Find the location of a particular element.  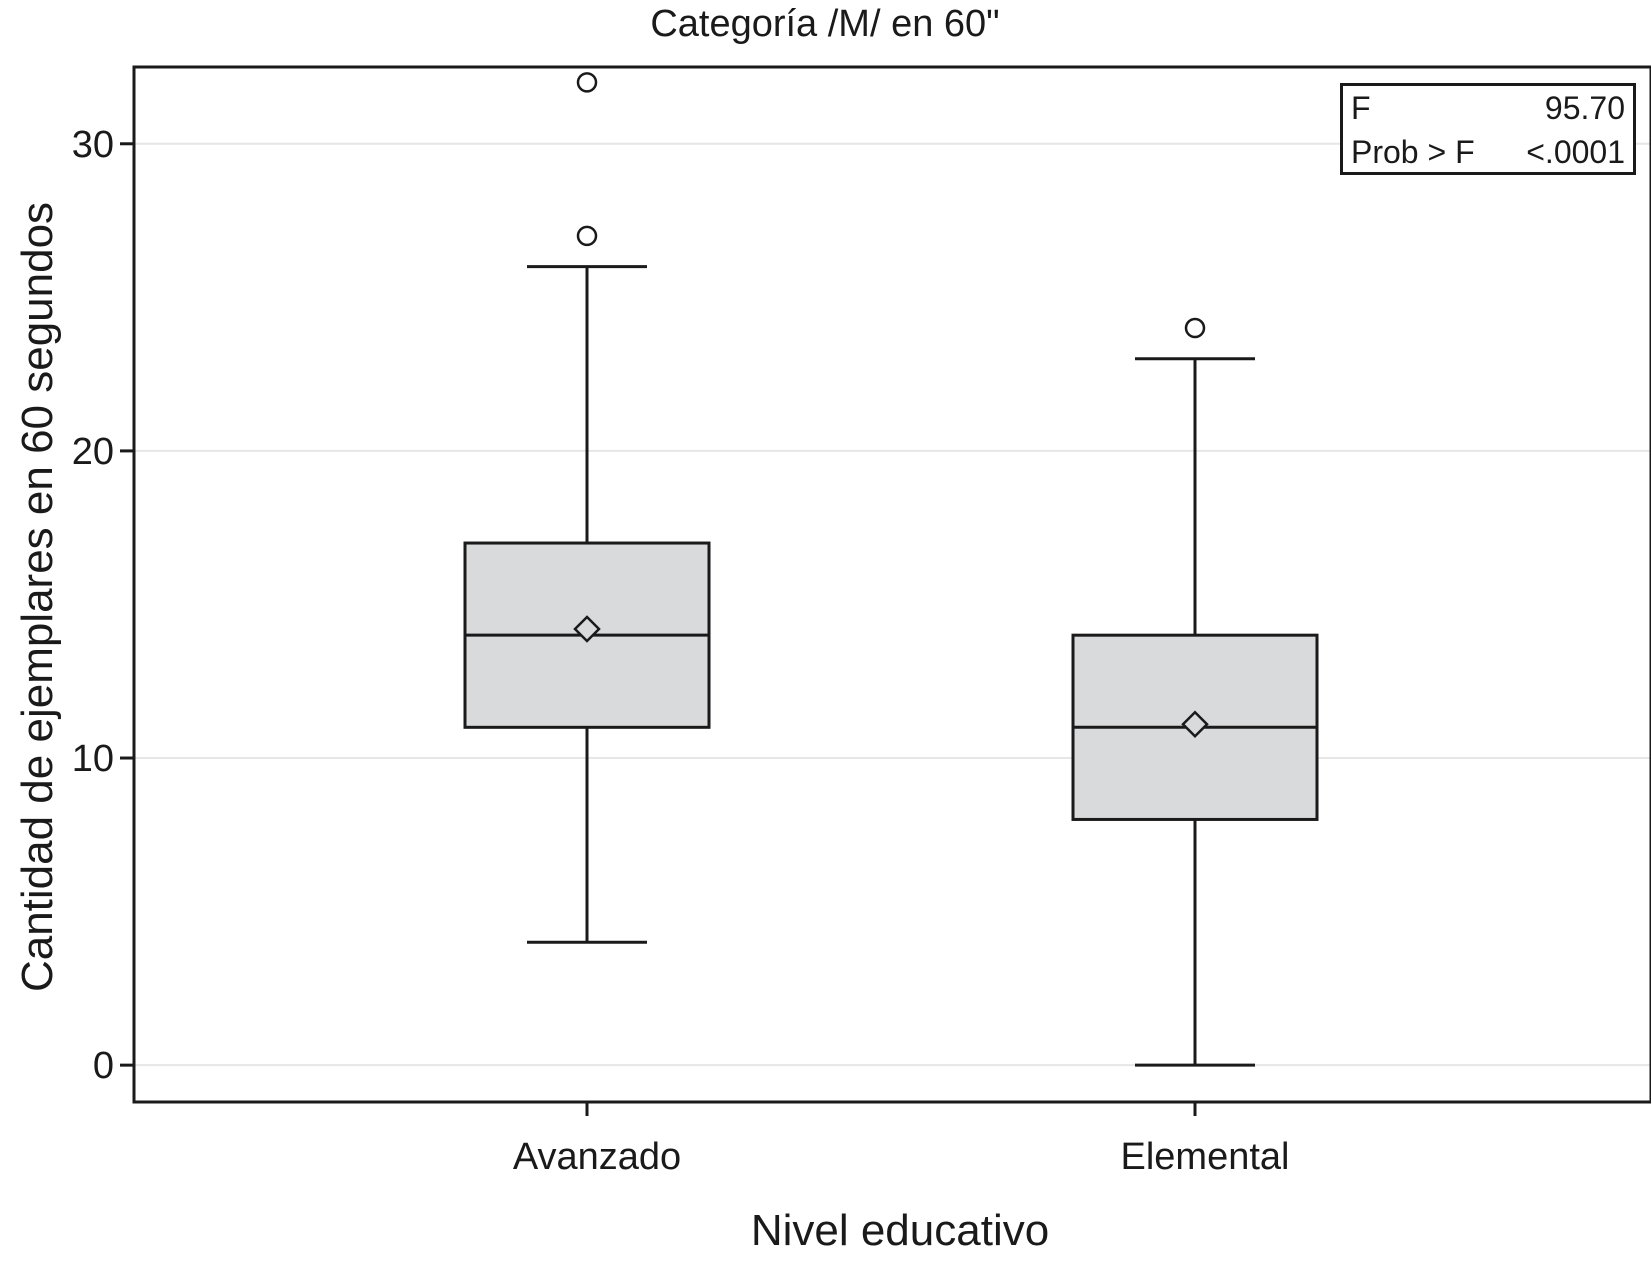

stat-label-prob: Prob > F is located at coordinates (1413, 152).